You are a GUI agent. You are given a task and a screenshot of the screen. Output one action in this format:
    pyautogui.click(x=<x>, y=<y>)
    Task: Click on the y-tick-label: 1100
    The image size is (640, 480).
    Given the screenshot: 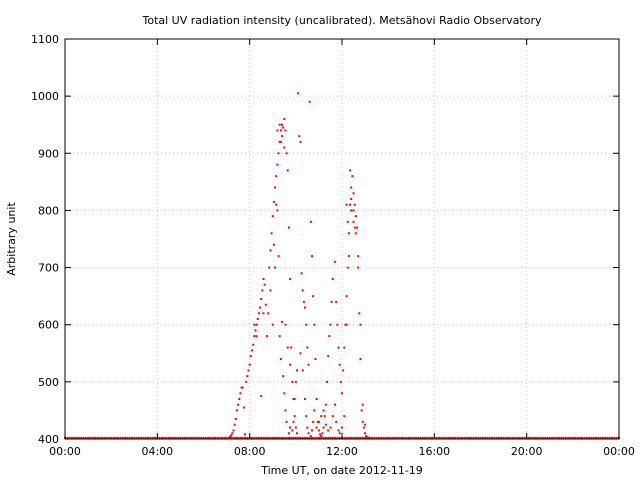 What is the action you would take?
    pyautogui.click(x=45, y=39)
    